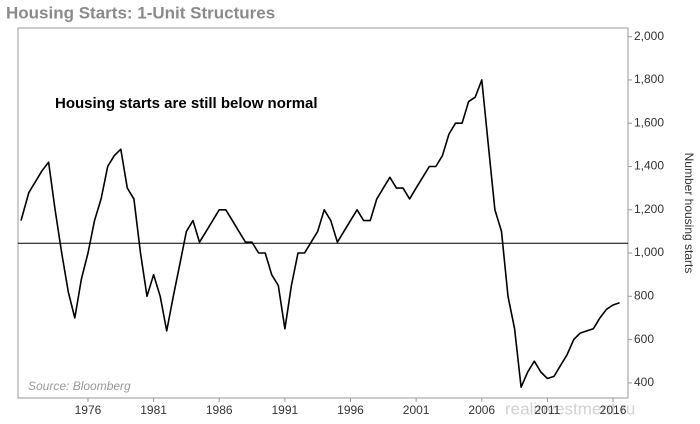  What do you see at coordinates (649, 209) in the screenshot?
I see `y-tick-label: 1,200` at bounding box center [649, 209].